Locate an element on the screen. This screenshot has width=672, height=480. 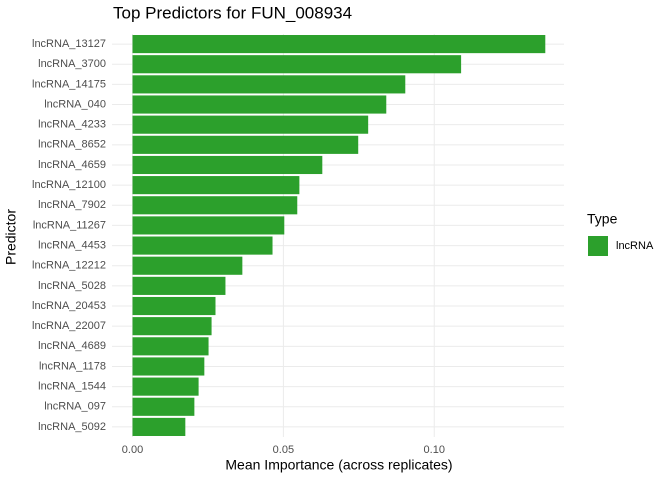
y-tick-label: lncRNA_5092 is located at coordinates (72, 427).